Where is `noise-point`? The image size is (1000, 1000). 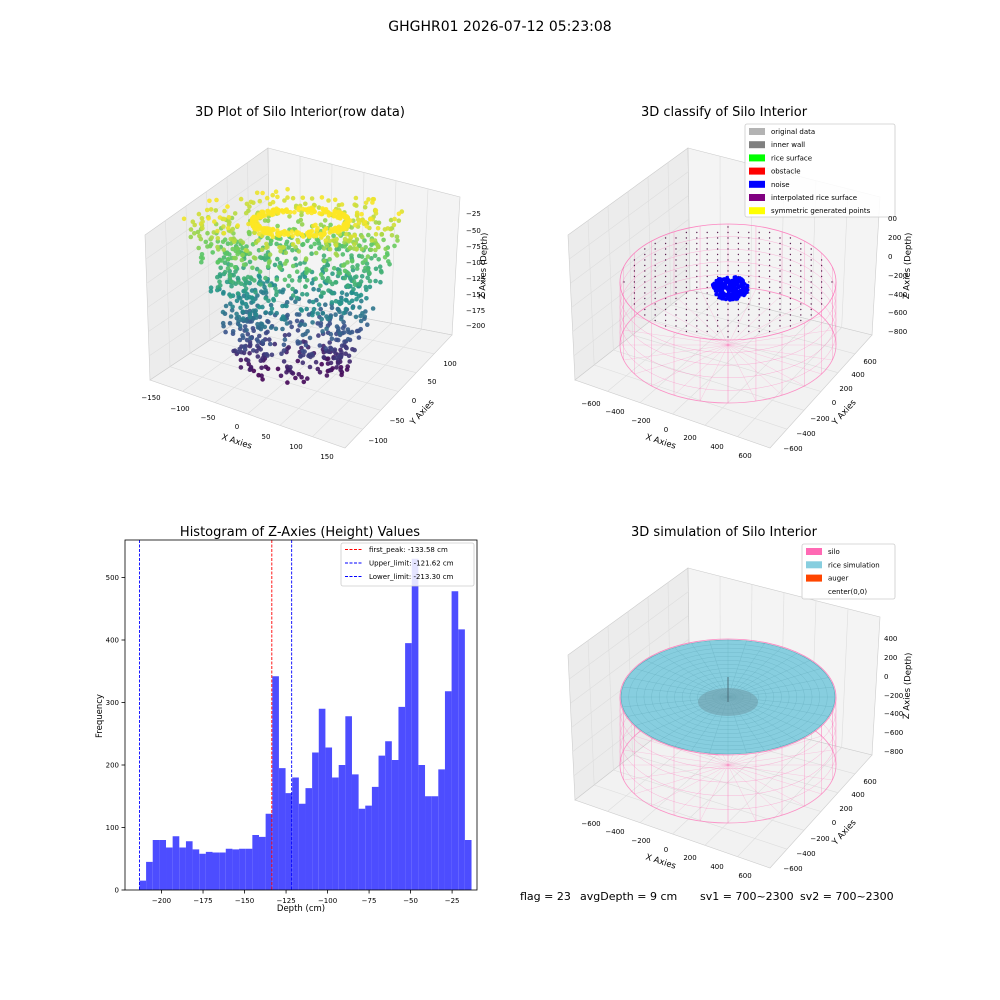 noise-point is located at coordinates (739, 294).